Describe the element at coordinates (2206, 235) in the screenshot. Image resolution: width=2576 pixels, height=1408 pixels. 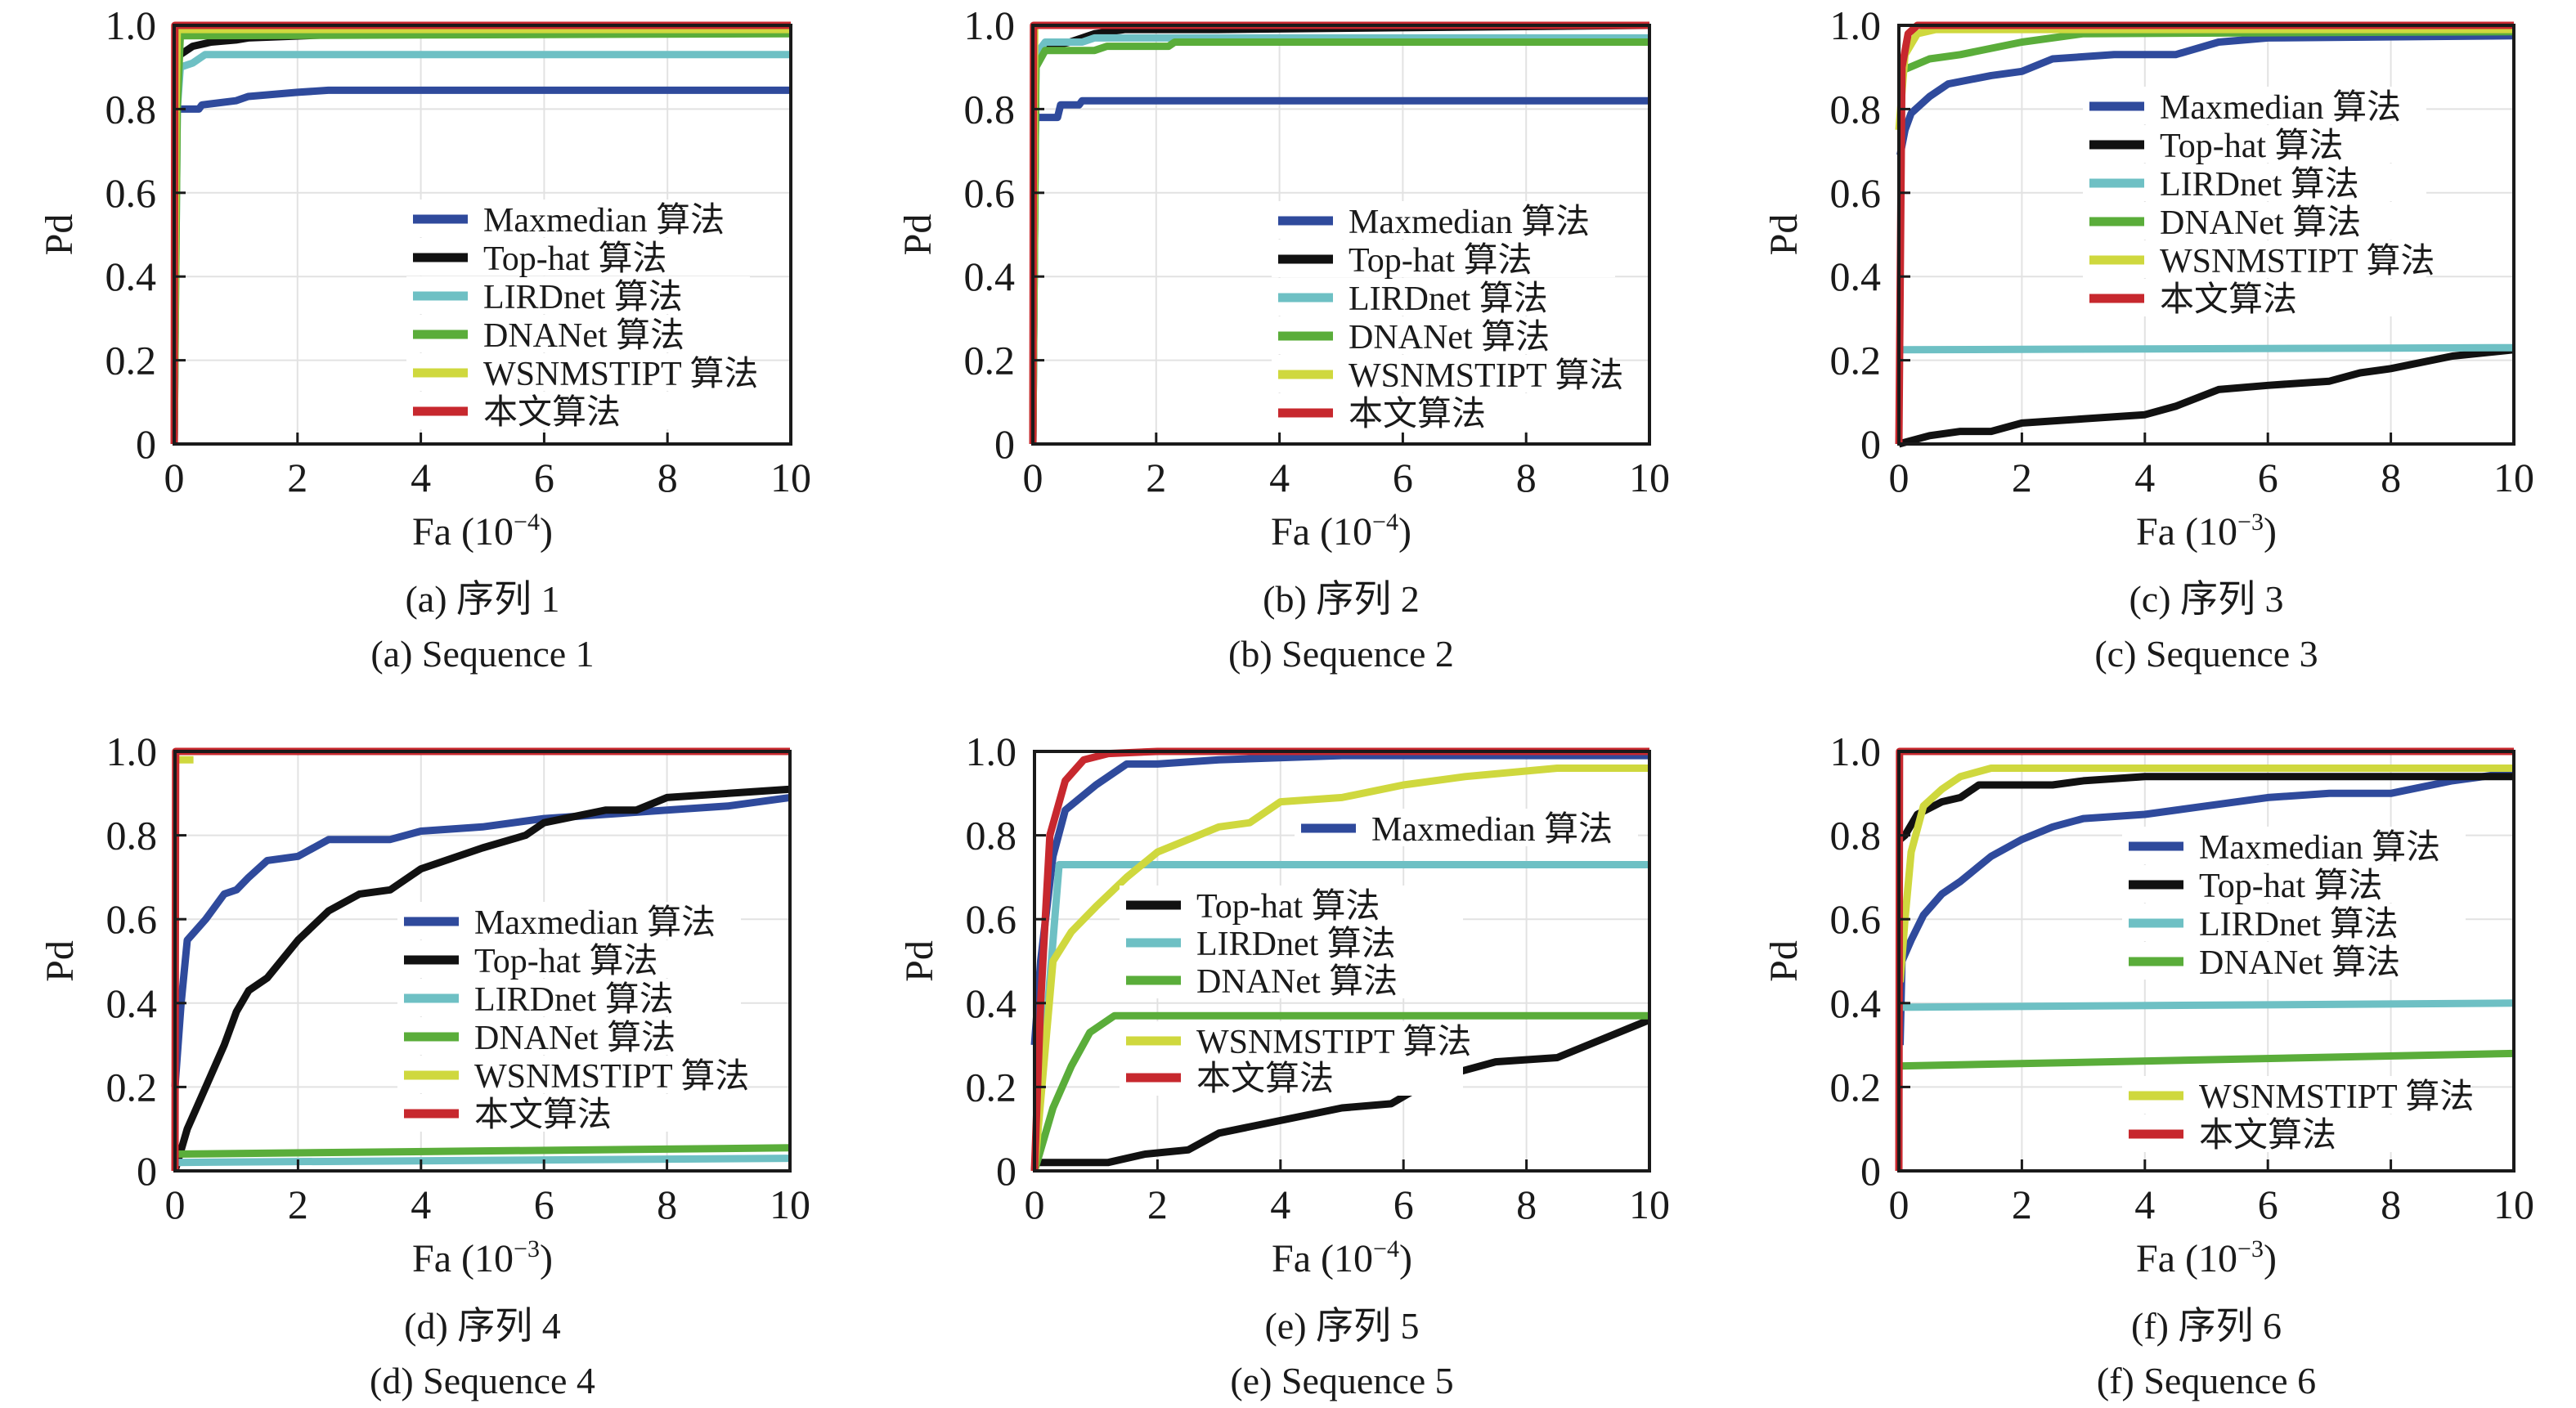
I see `plot-frame` at that location.